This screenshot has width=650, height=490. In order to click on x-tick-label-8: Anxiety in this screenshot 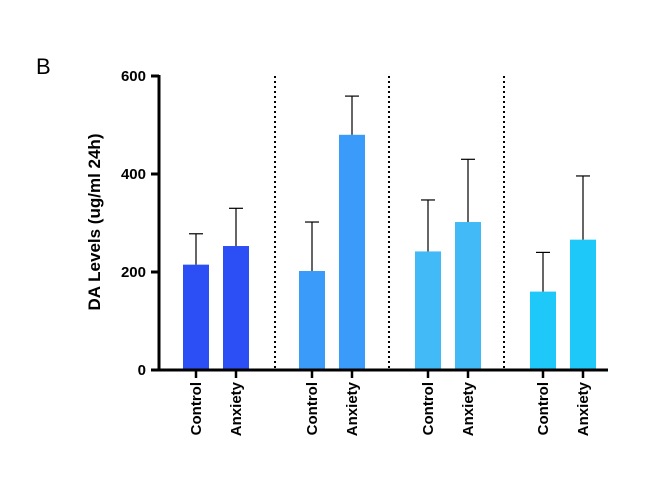, I will do `click(583, 408)`.